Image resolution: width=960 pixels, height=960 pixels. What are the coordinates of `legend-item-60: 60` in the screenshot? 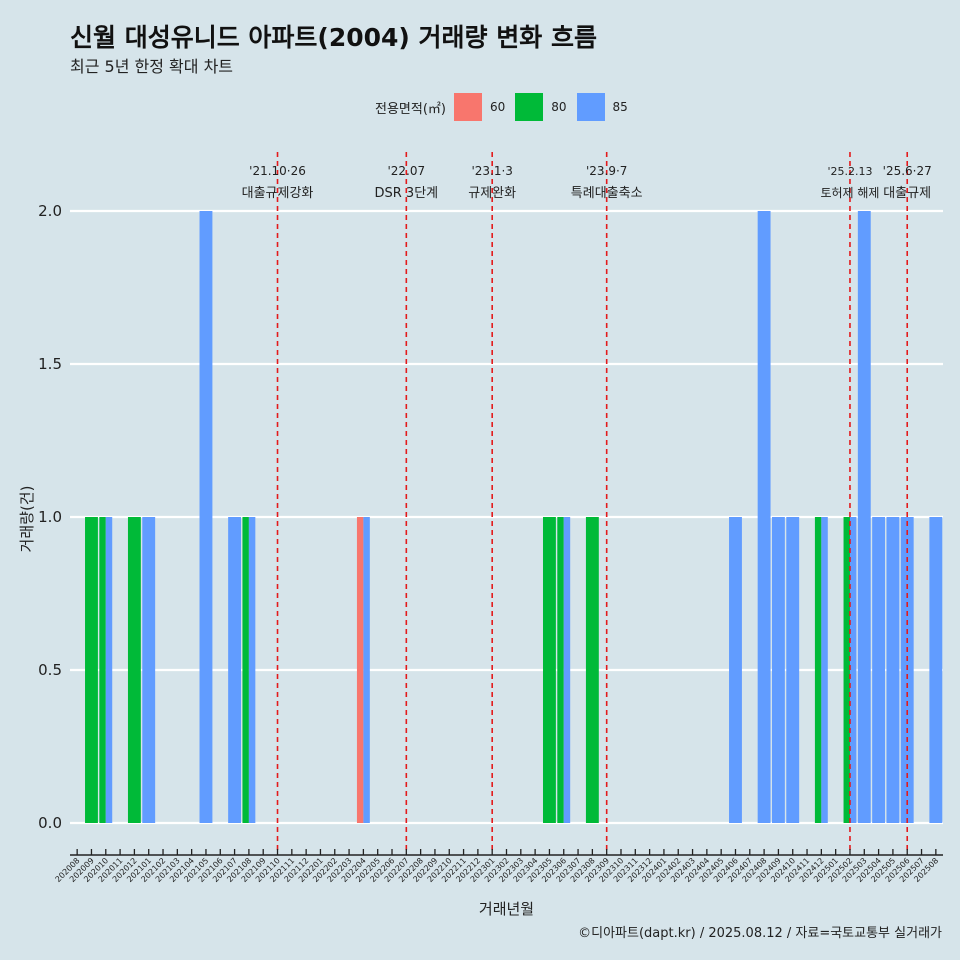 It's located at (479, 107).